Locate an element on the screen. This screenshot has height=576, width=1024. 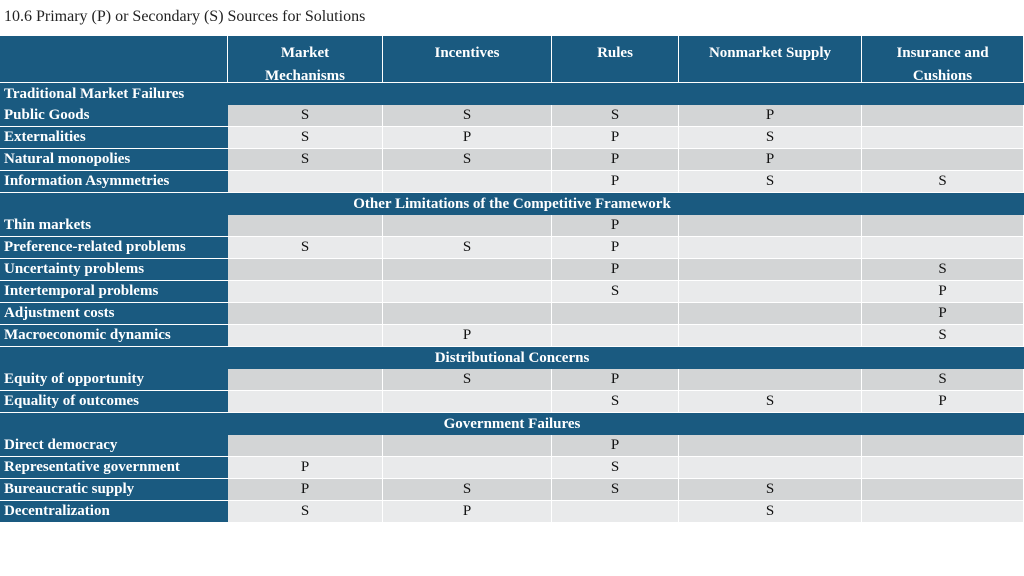
table-row: Equity of opportunity S P S is located at coordinates (512, 380).